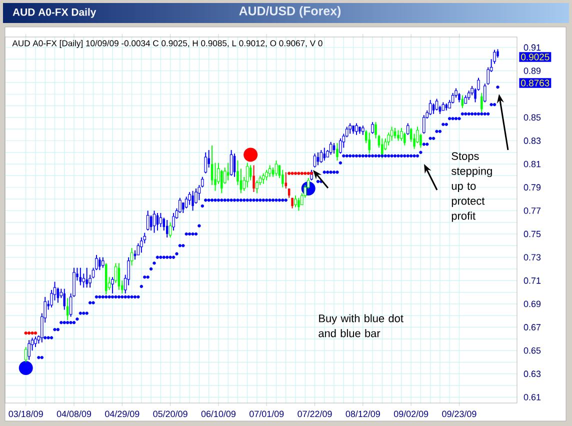 The image size is (572, 426). I want to click on y-tick-label: 0.77, so click(532, 210).